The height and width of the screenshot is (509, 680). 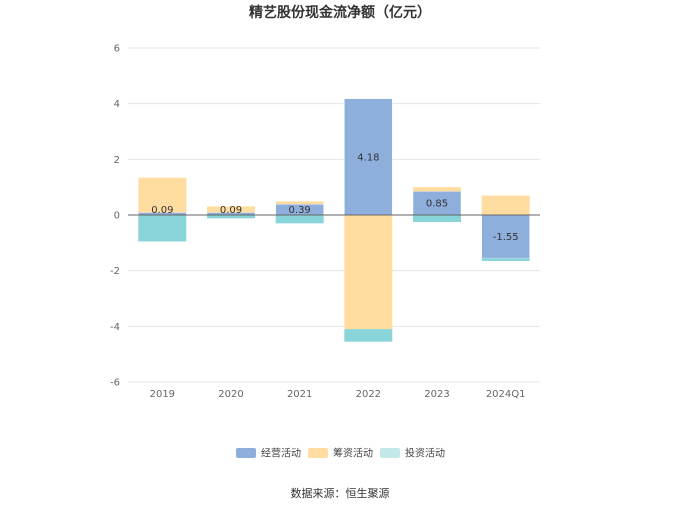 What do you see at coordinates (368, 272) in the screenshot?
I see `bar-2022-筹资活动` at bounding box center [368, 272].